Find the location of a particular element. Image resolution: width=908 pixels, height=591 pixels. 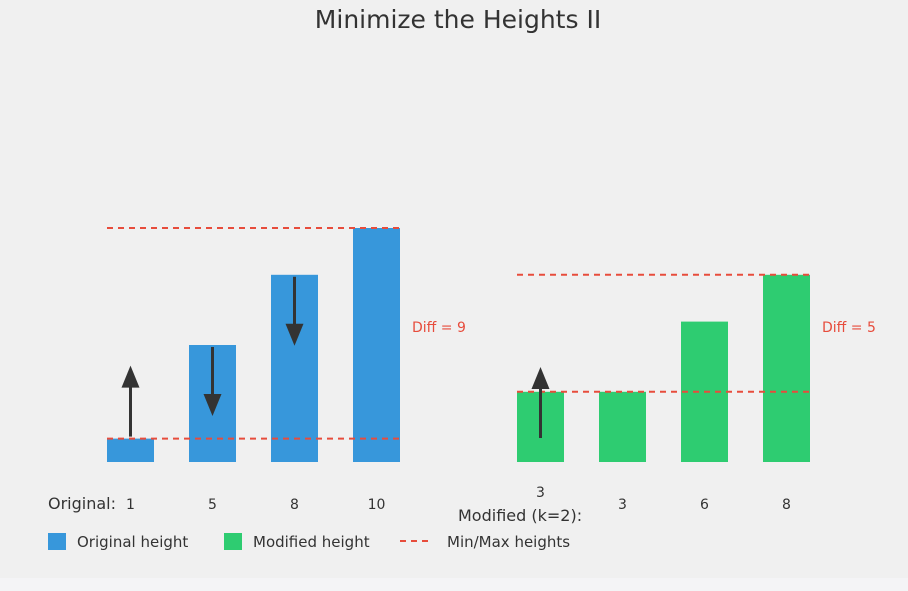

bottom-strip is located at coordinates (454, 584).